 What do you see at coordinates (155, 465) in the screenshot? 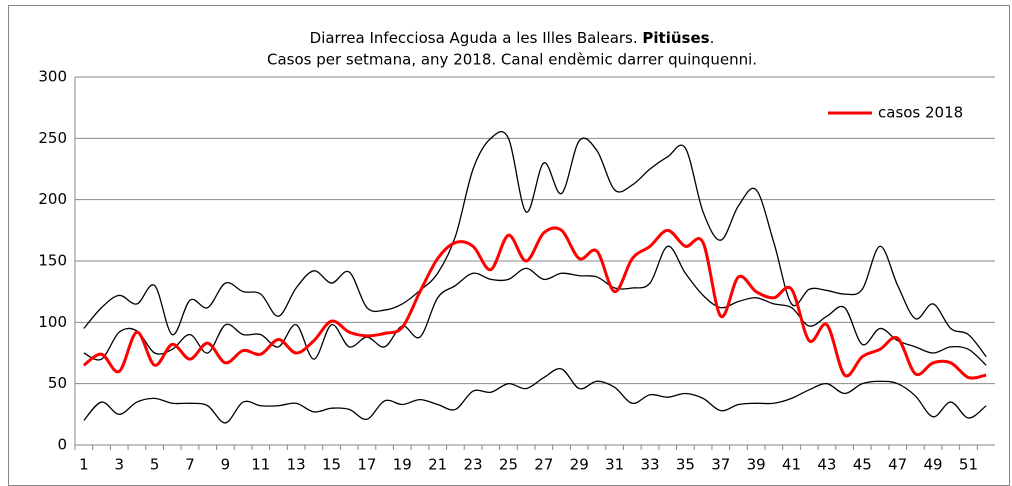
I see `x-tick-label: 5` at bounding box center [155, 465].